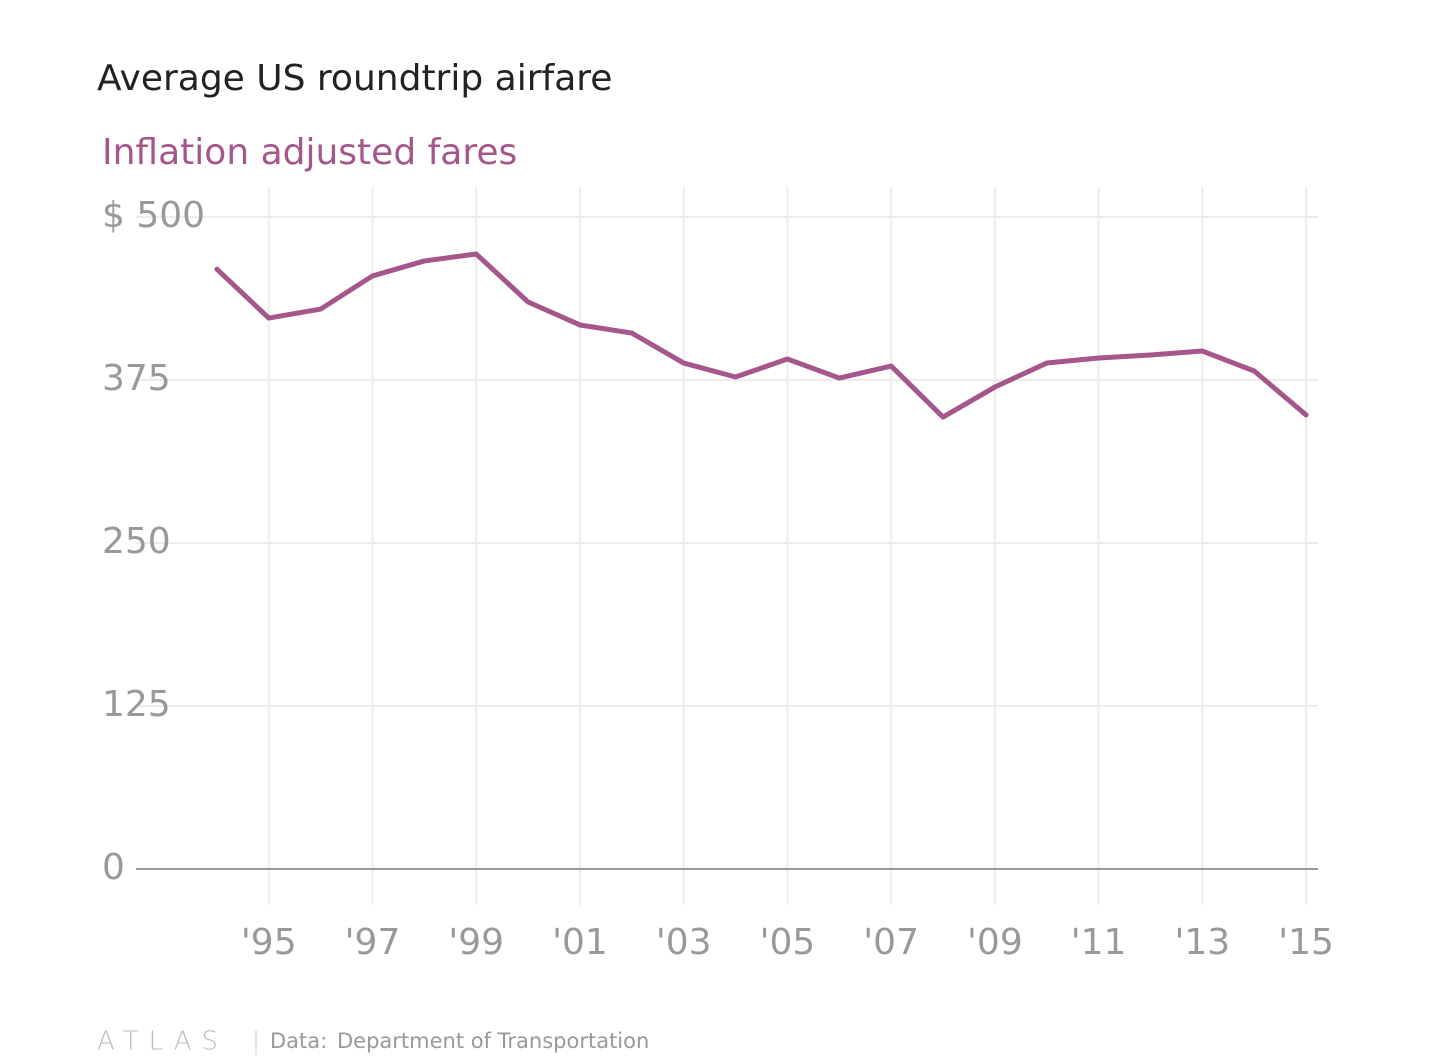  I want to click on y-tick-label: $ 500, so click(153, 215).